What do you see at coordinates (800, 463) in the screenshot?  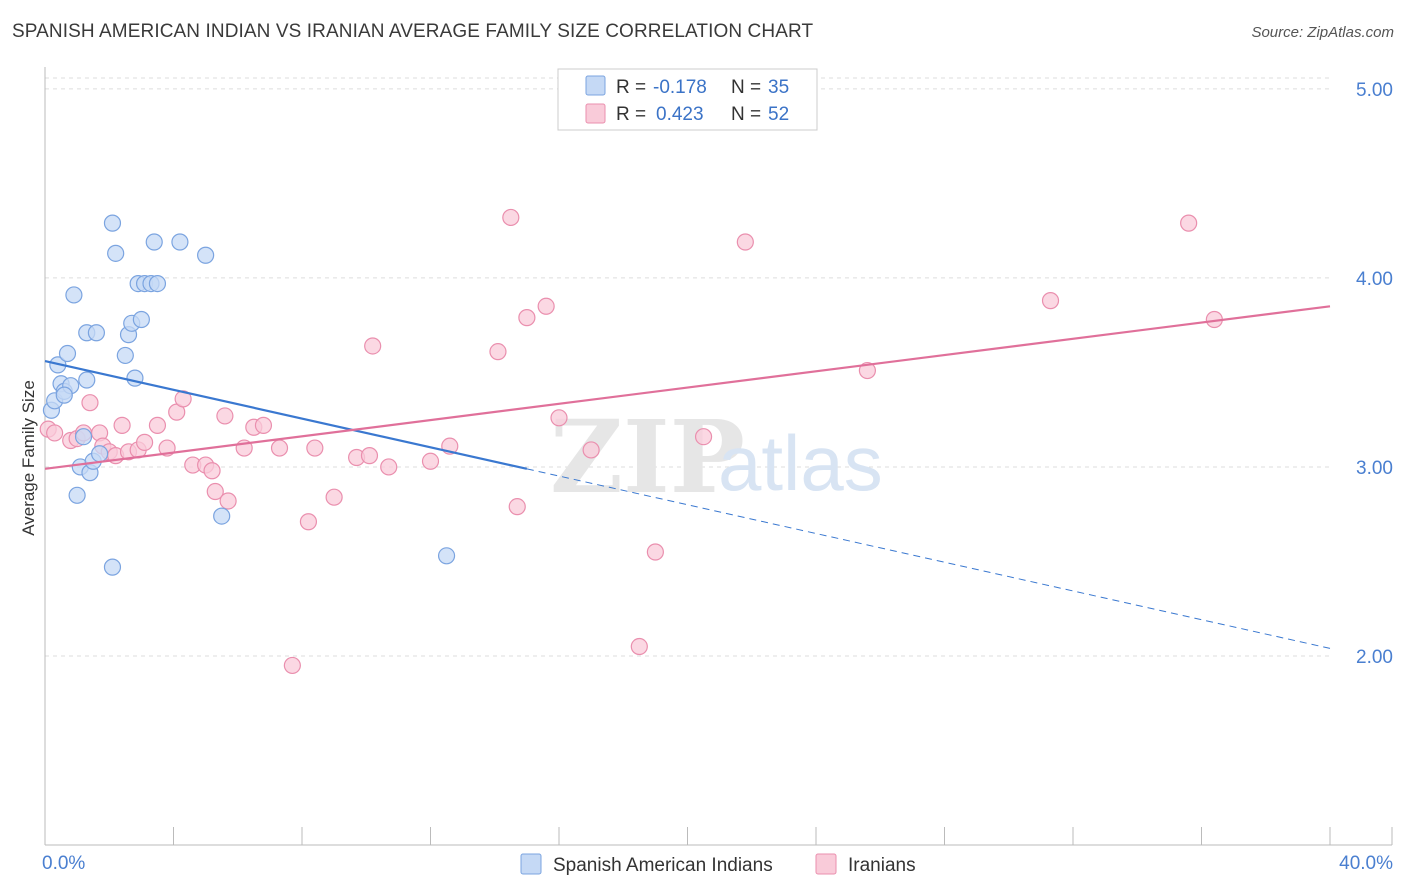 I see `watermark-atlas-text: atlas` at bounding box center [800, 463].